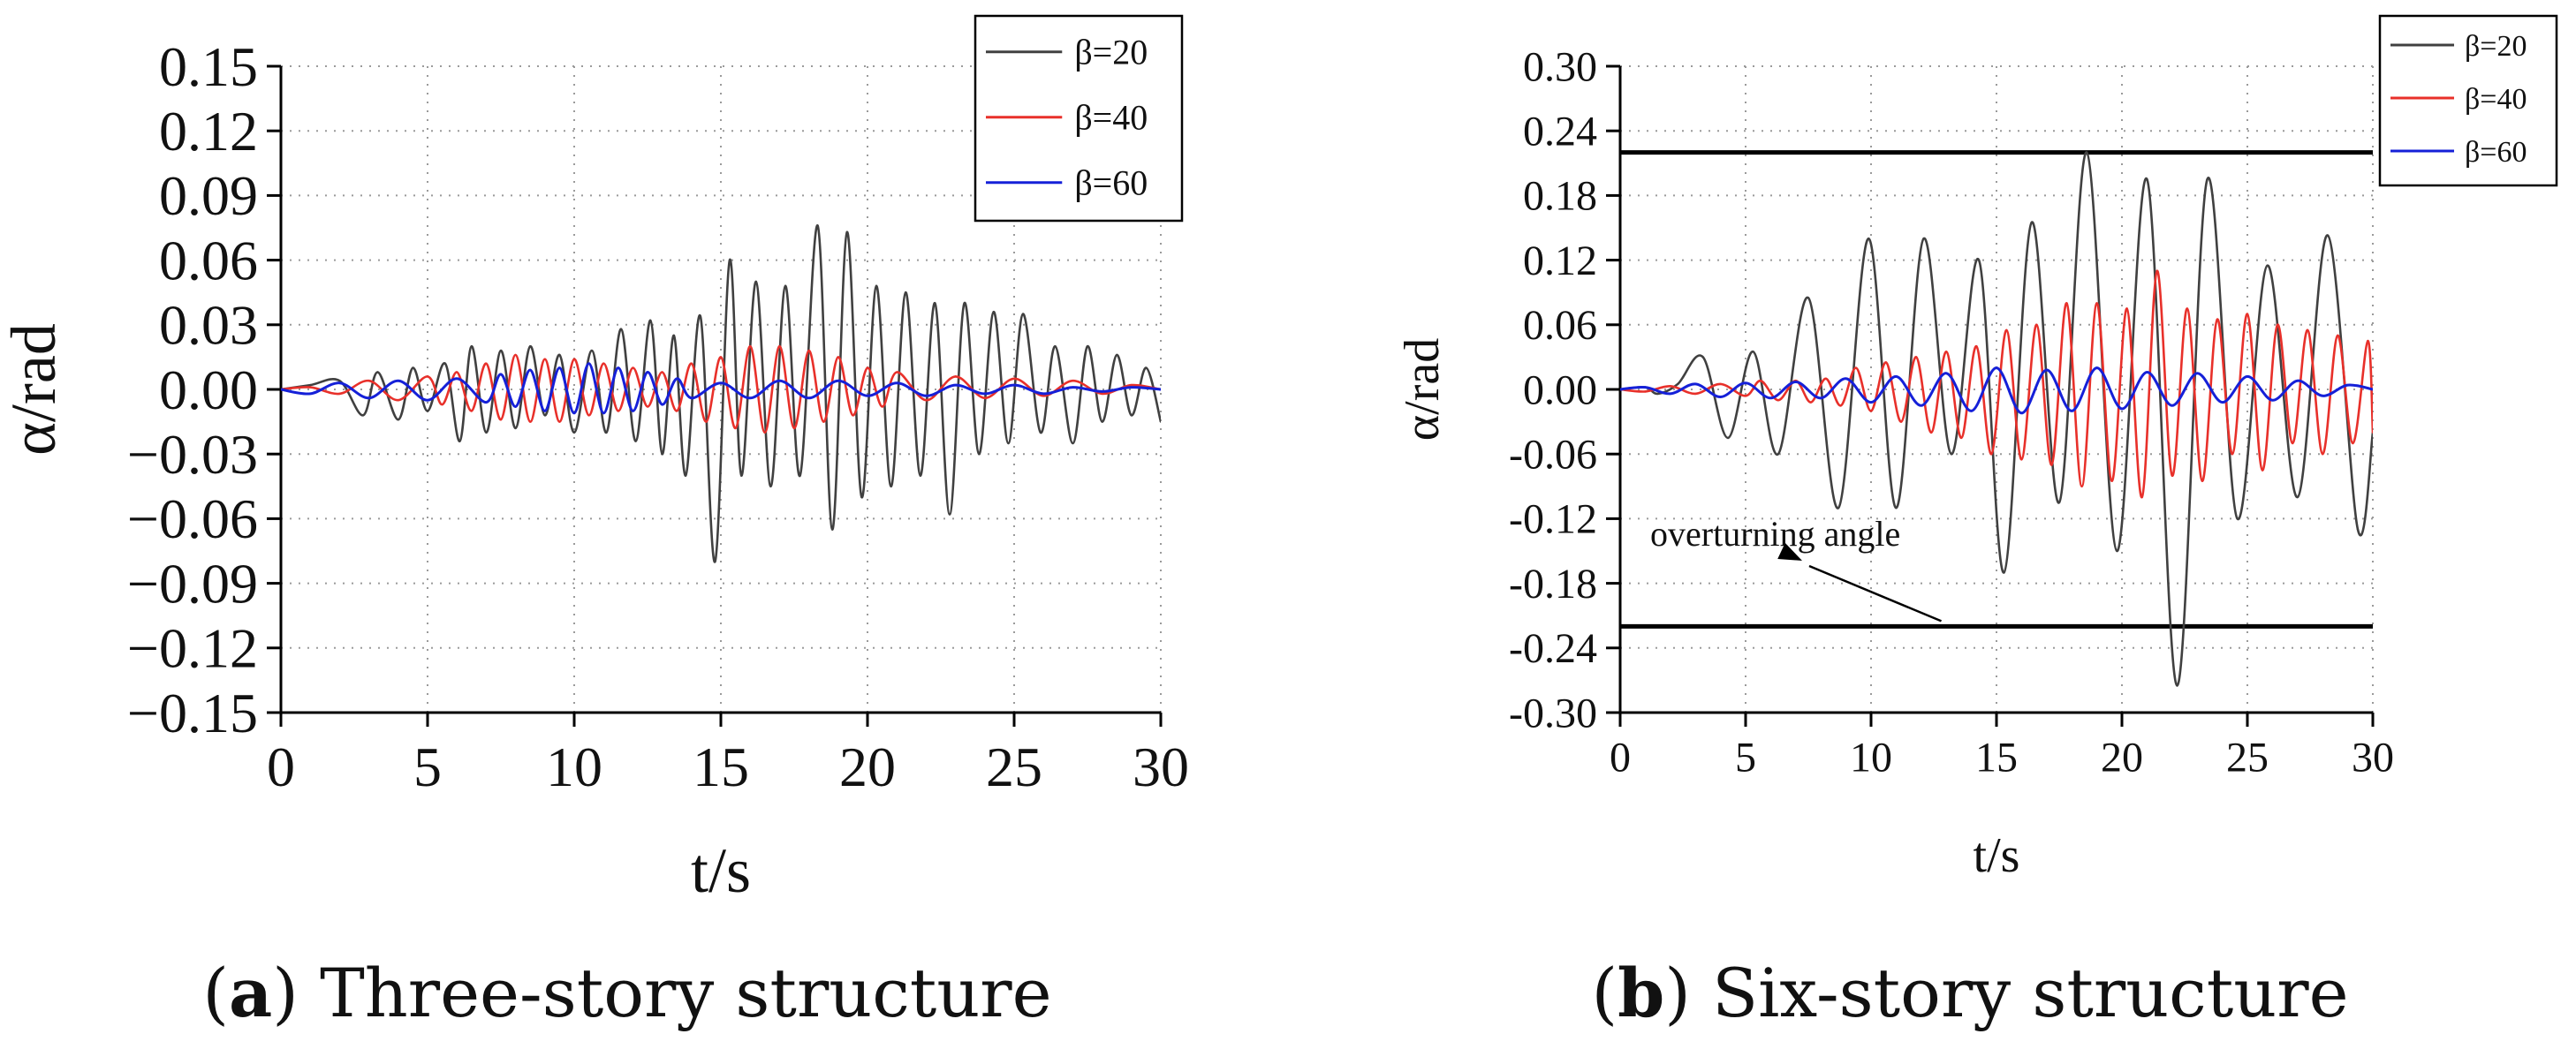 This screenshot has width=2576, height=1049. Describe the element at coordinates (2496, 46) in the screenshot. I see `legend-label: β=20` at that location.